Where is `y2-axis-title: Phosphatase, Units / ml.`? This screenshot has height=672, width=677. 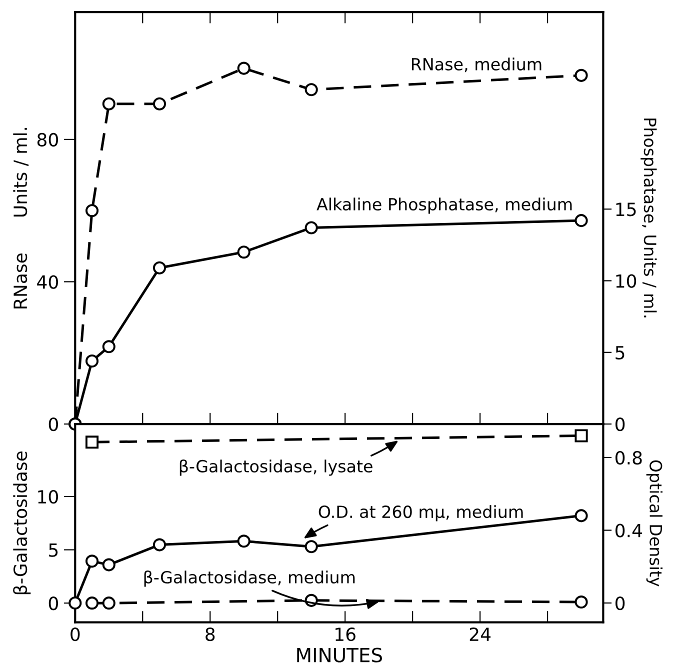 y2-axis-title: Phosphatase, Units / ml. is located at coordinates (648, 218).